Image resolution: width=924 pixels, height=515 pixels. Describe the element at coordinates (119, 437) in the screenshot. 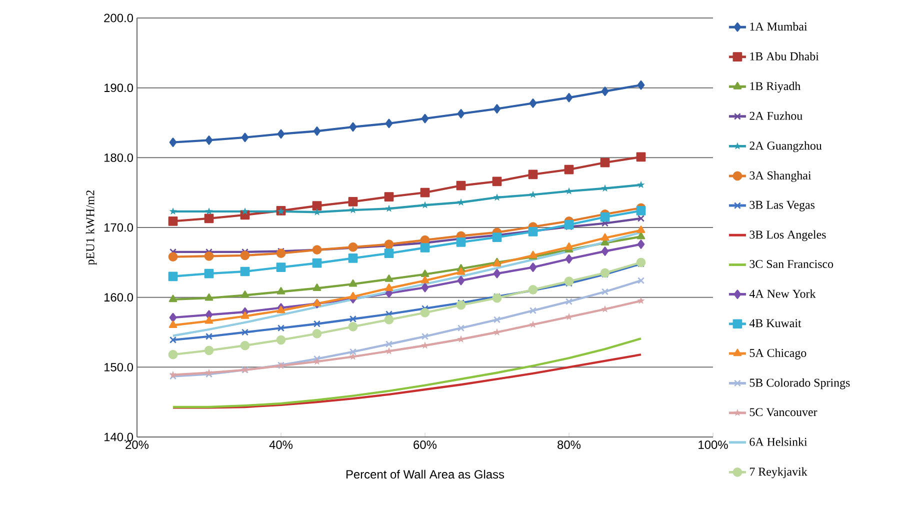

I see `y-tick-label: 140.0` at that location.